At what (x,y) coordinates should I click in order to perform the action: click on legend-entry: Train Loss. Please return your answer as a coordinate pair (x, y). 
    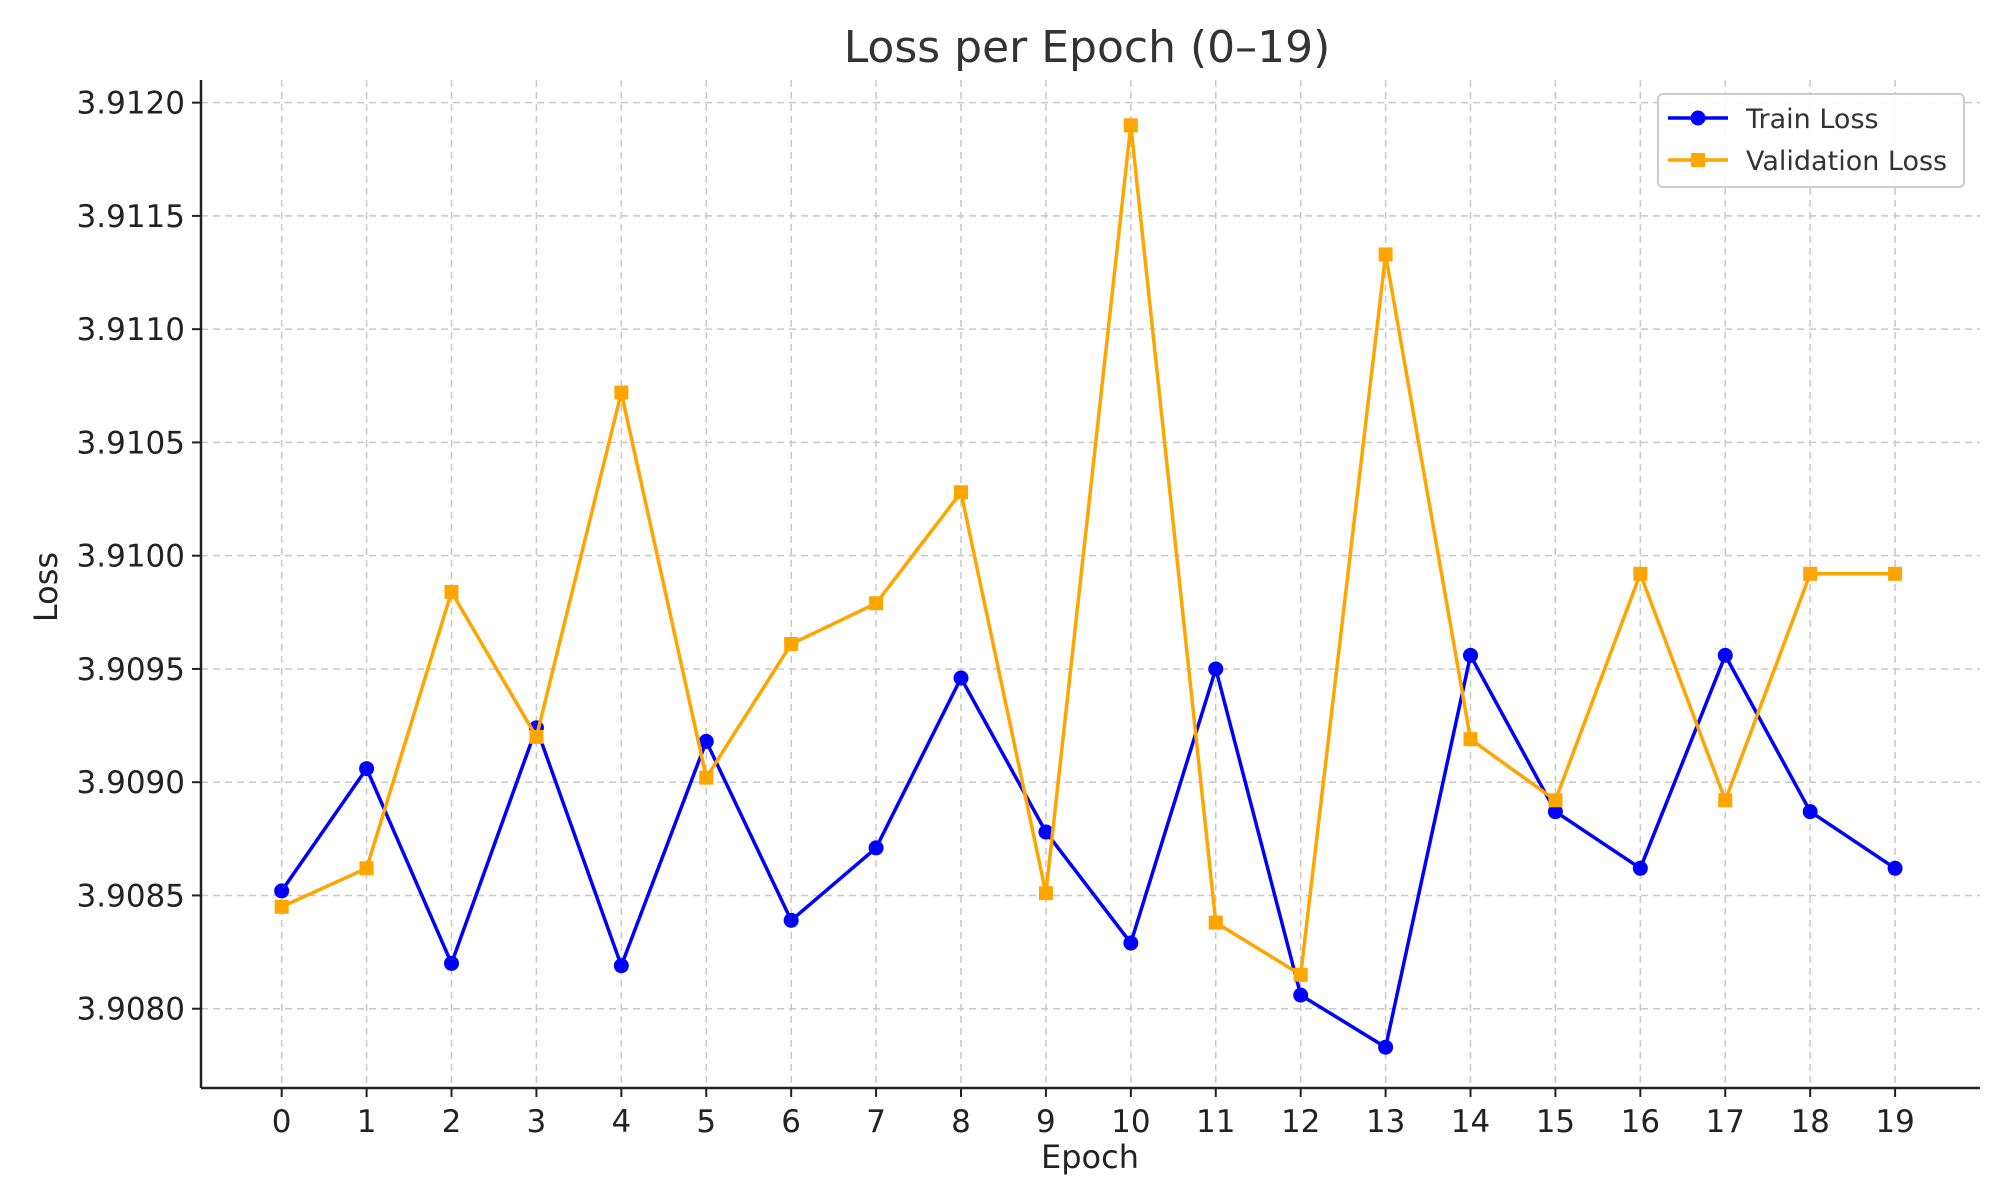
    Looking at the image, I should click on (1773, 119).